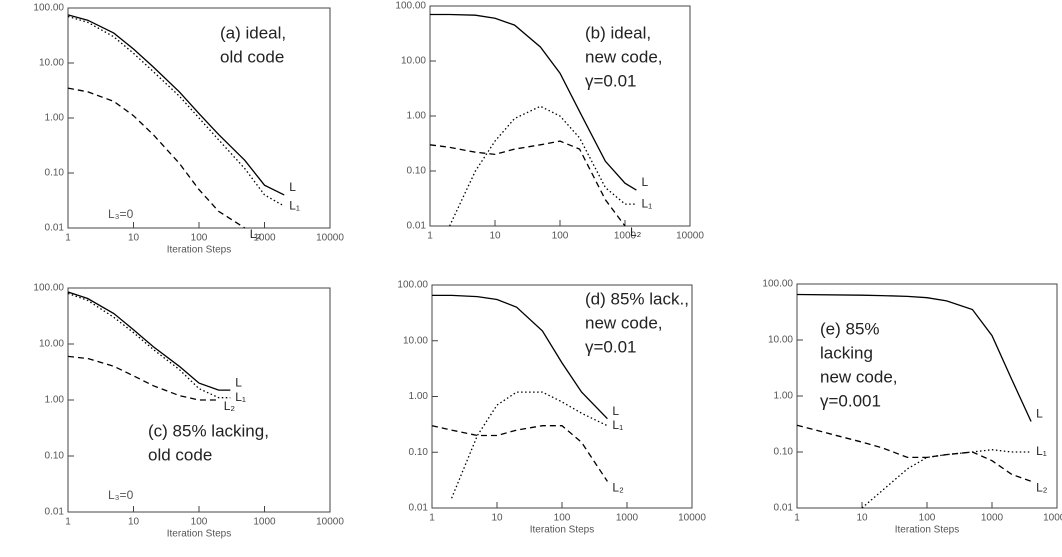 The image size is (1062, 557). What do you see at coordinates (850, 400) in the screenshot?
I see `annotation: γ=0.001` at bounding box center [850, 400].